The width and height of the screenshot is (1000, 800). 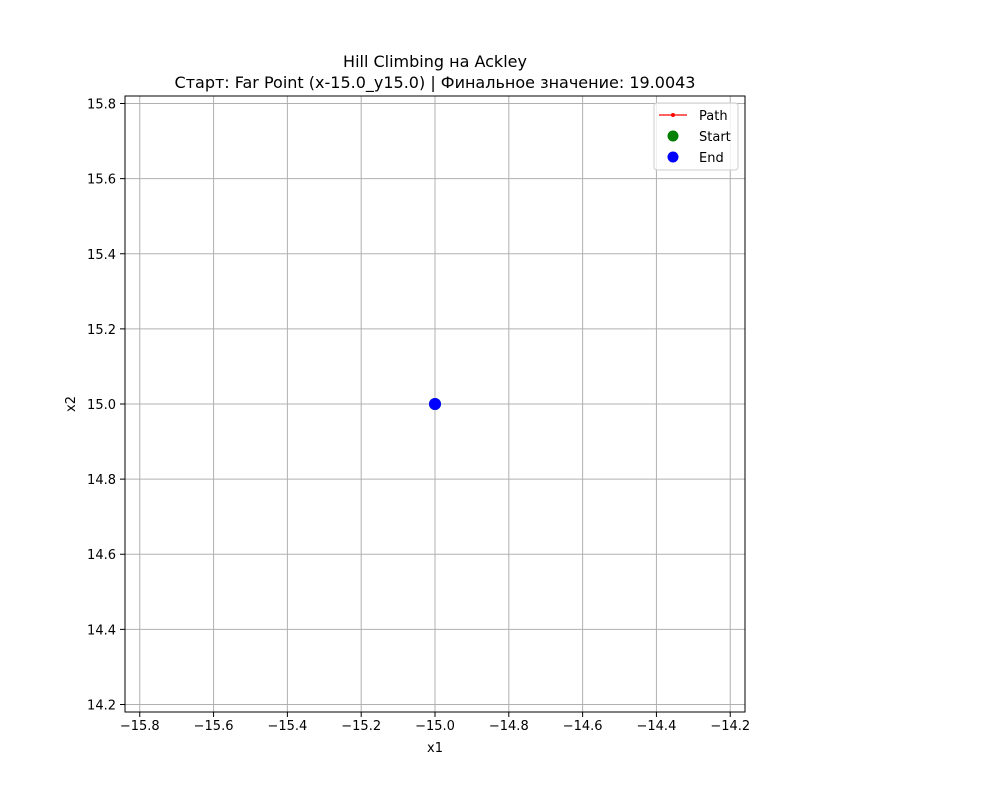 What do you see at coordinates (673, 136) in the screenshot?
I see `legend-start-marker` at bounding box center [673, 136].